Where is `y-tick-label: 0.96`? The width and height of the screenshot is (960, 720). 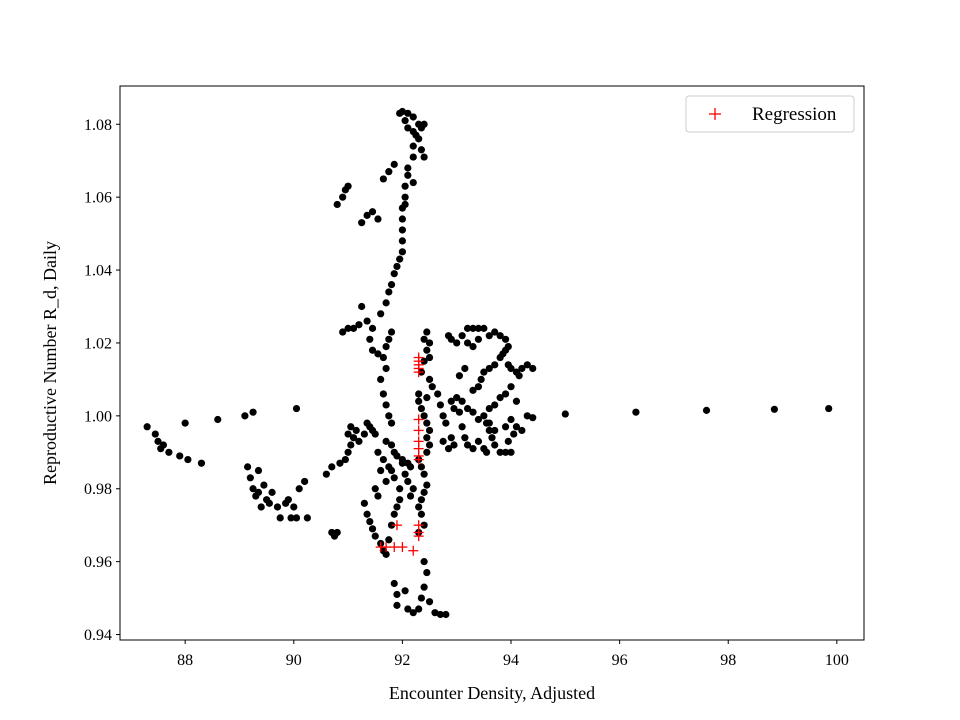
y-tick-label: 0.96 is located at coordinates (98, 562).